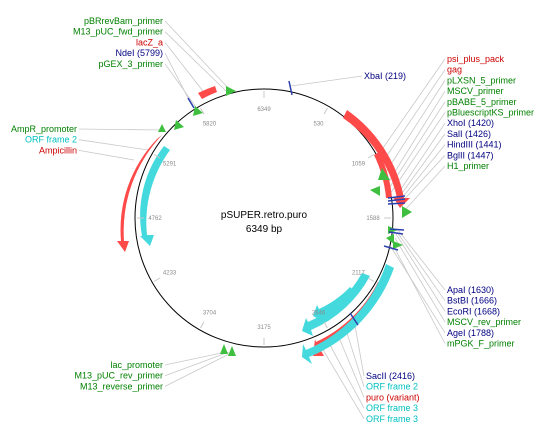  I want to click on orf-frame2-arc, so click(336, 304).